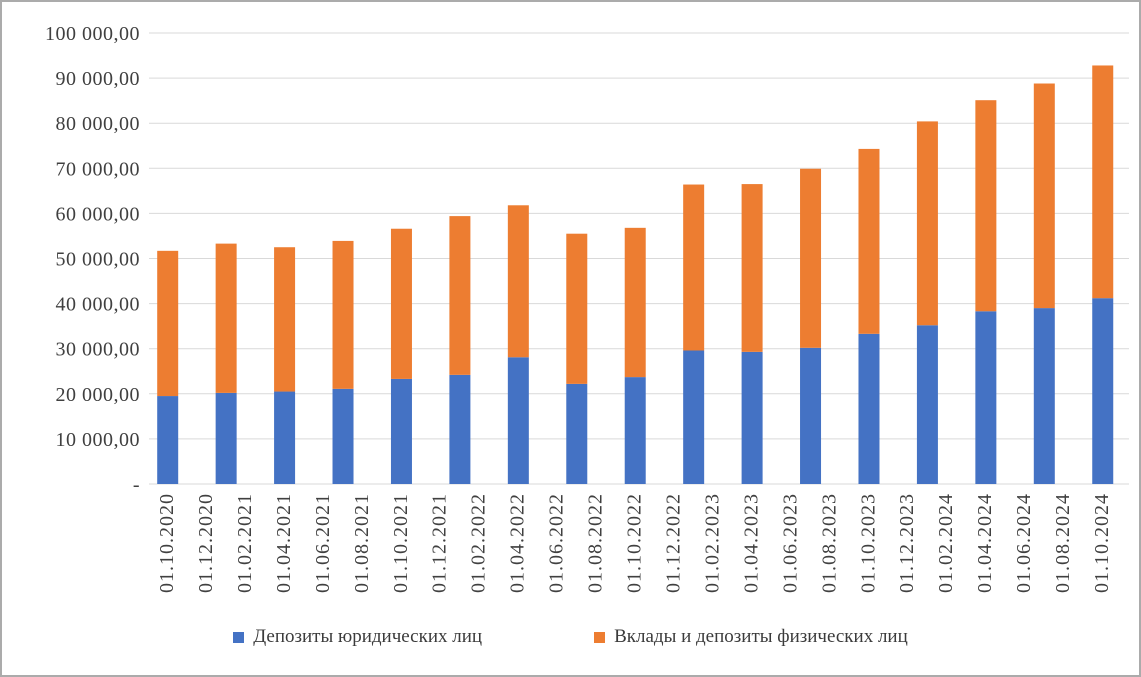  What do you see at coordinates (362, 543) in the screenshot?
I see `x-axis-tick-label: 01.08.2021` at bounding box center [362, 543].